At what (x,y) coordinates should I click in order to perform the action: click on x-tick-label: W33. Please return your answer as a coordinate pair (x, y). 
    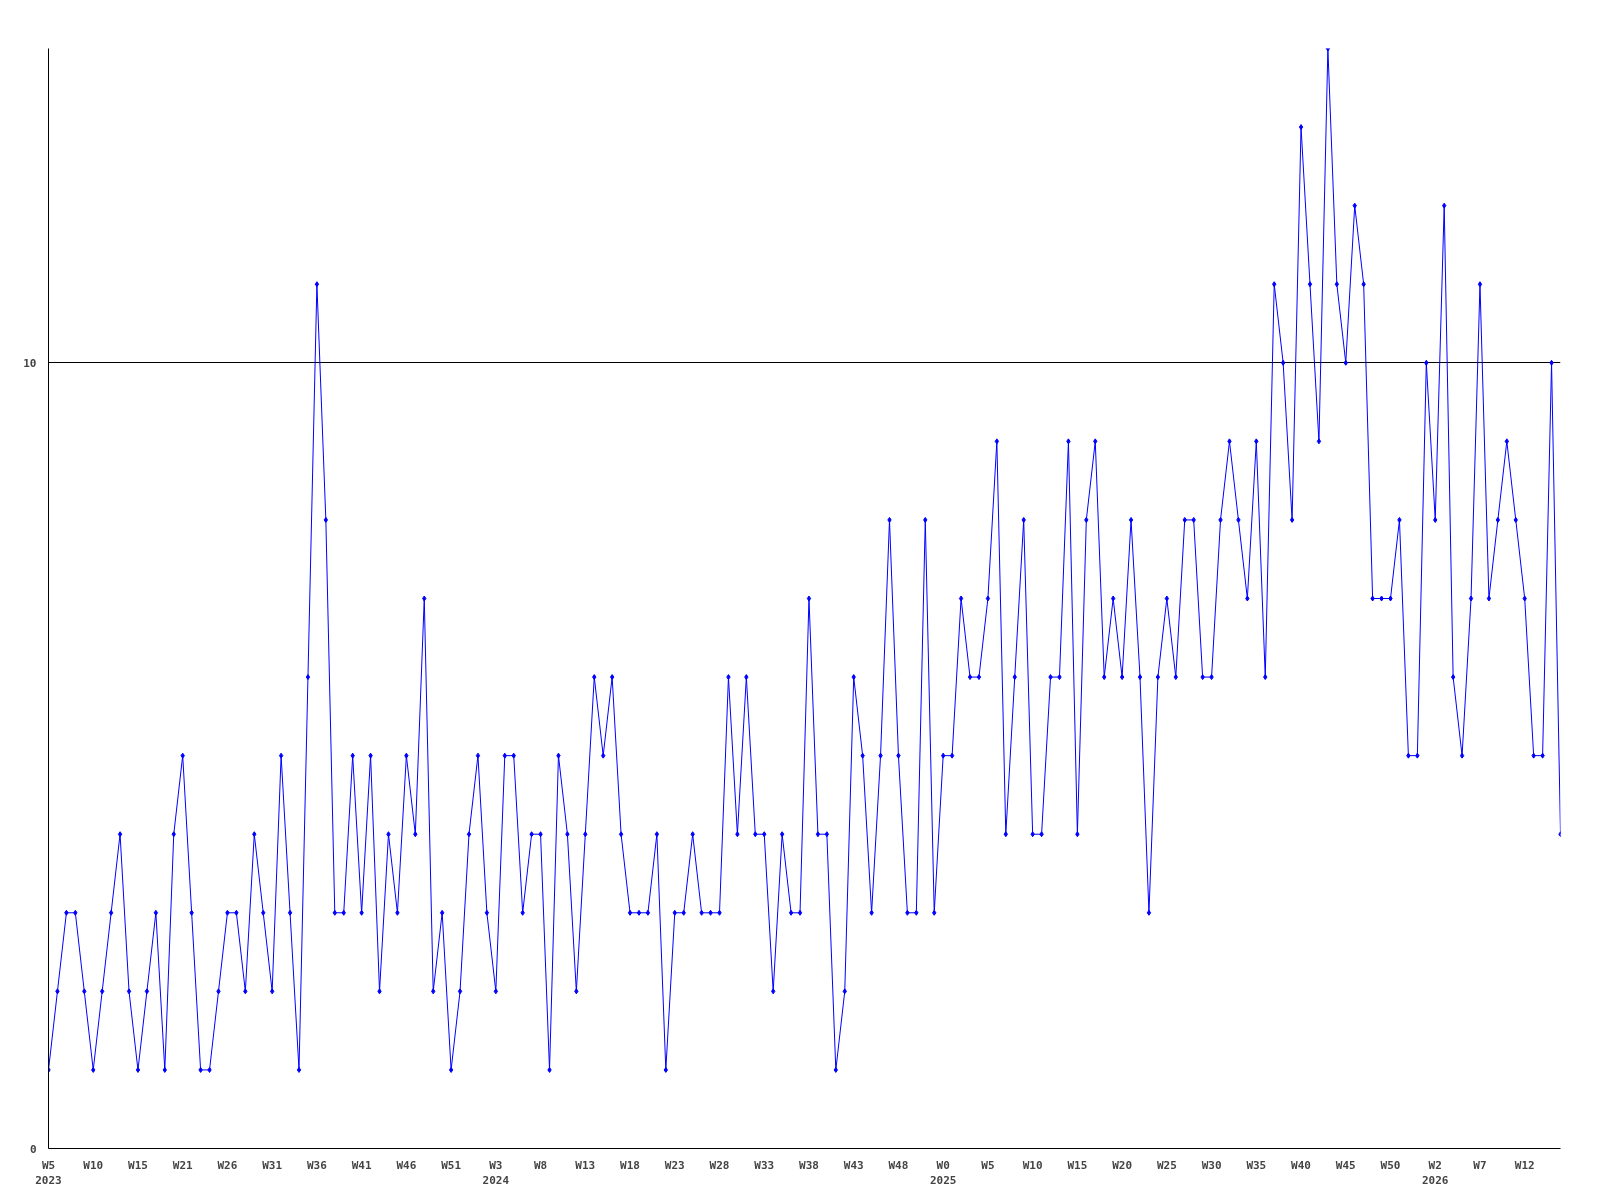
    Looking at the image, I should click on (764, 1165).